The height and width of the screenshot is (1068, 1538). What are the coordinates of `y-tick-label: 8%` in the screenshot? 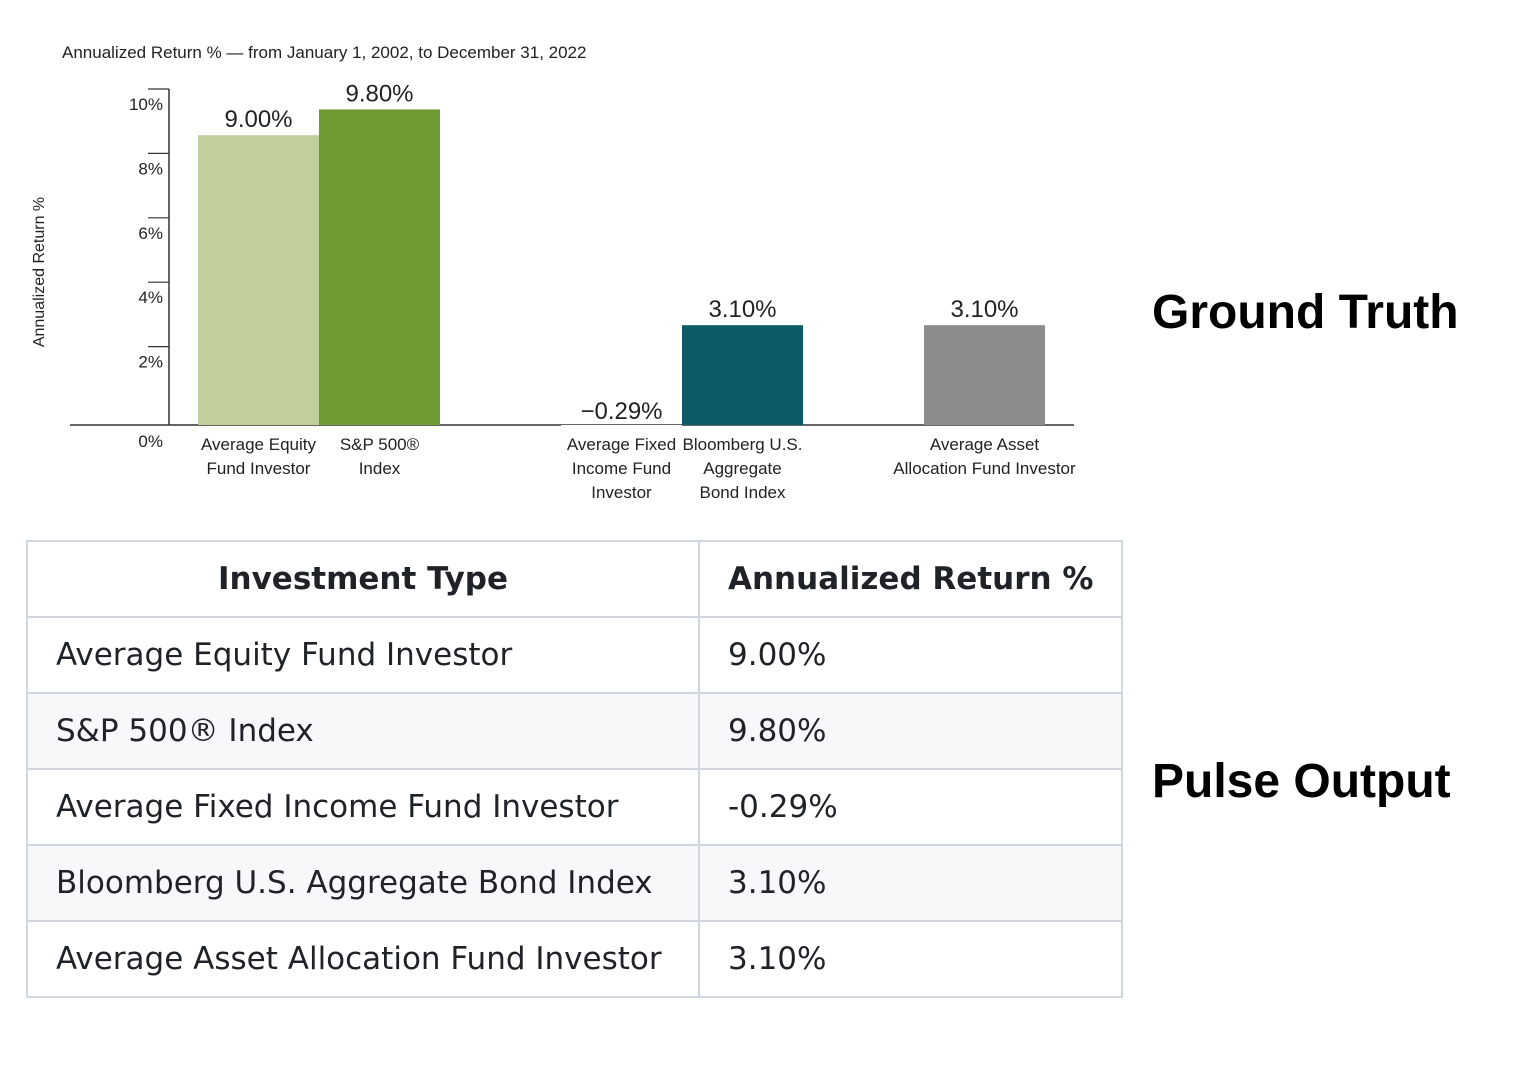 It's located at (150, 168).